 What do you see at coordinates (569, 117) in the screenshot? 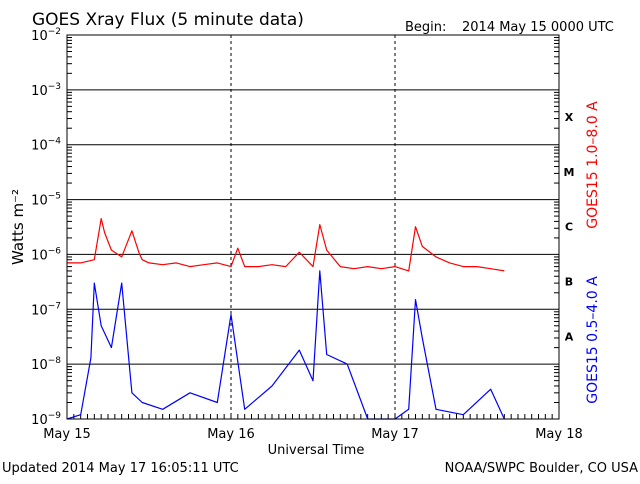
I see `flare-class-x: X` at bounding box center [569, 117].